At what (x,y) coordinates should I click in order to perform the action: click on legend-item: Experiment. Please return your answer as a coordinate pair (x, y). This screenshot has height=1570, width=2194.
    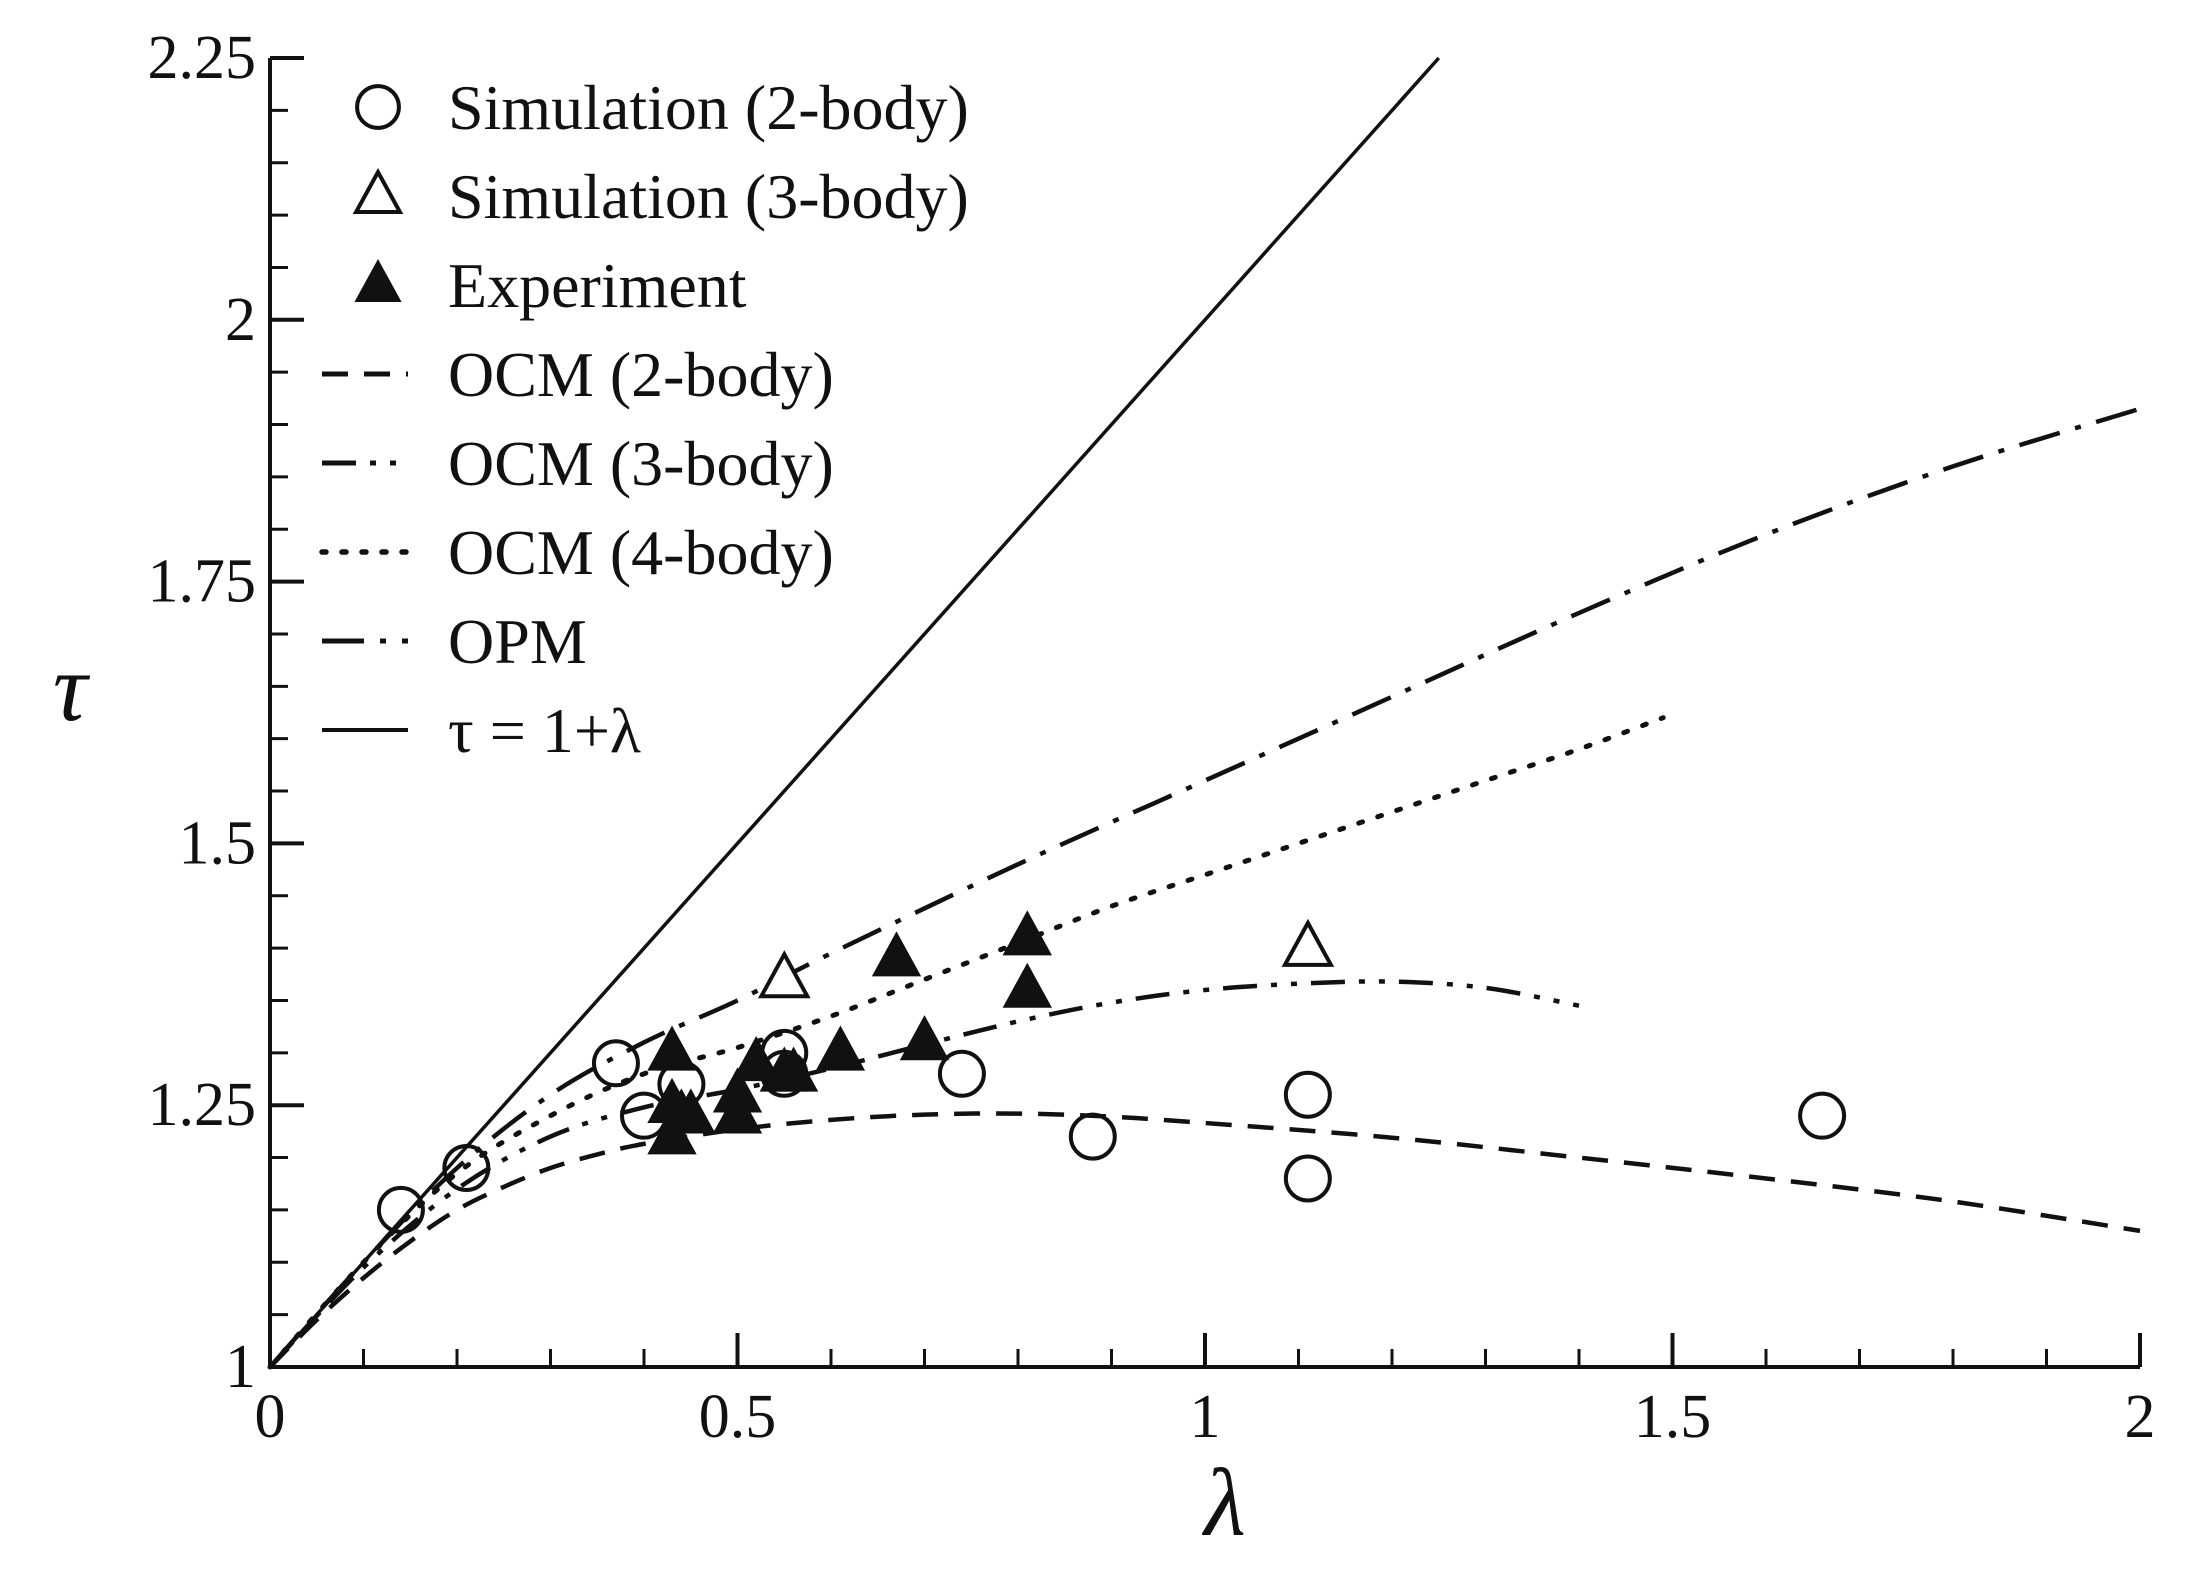
    Looking at the image, I should click on (550, 285).